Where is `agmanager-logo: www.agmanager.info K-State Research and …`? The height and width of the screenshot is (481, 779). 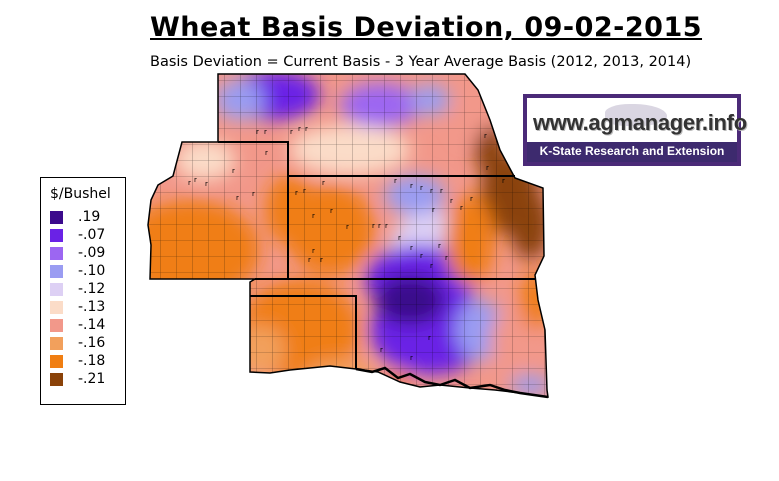
agmanager-logo: www.agmanager.info K-State Research and … is located at coordinates (635, 130).